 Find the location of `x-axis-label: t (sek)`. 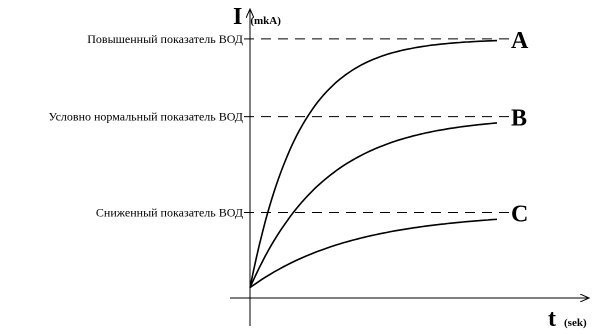

x-axis-label: t (sek) is located at coordinates (567, 317).